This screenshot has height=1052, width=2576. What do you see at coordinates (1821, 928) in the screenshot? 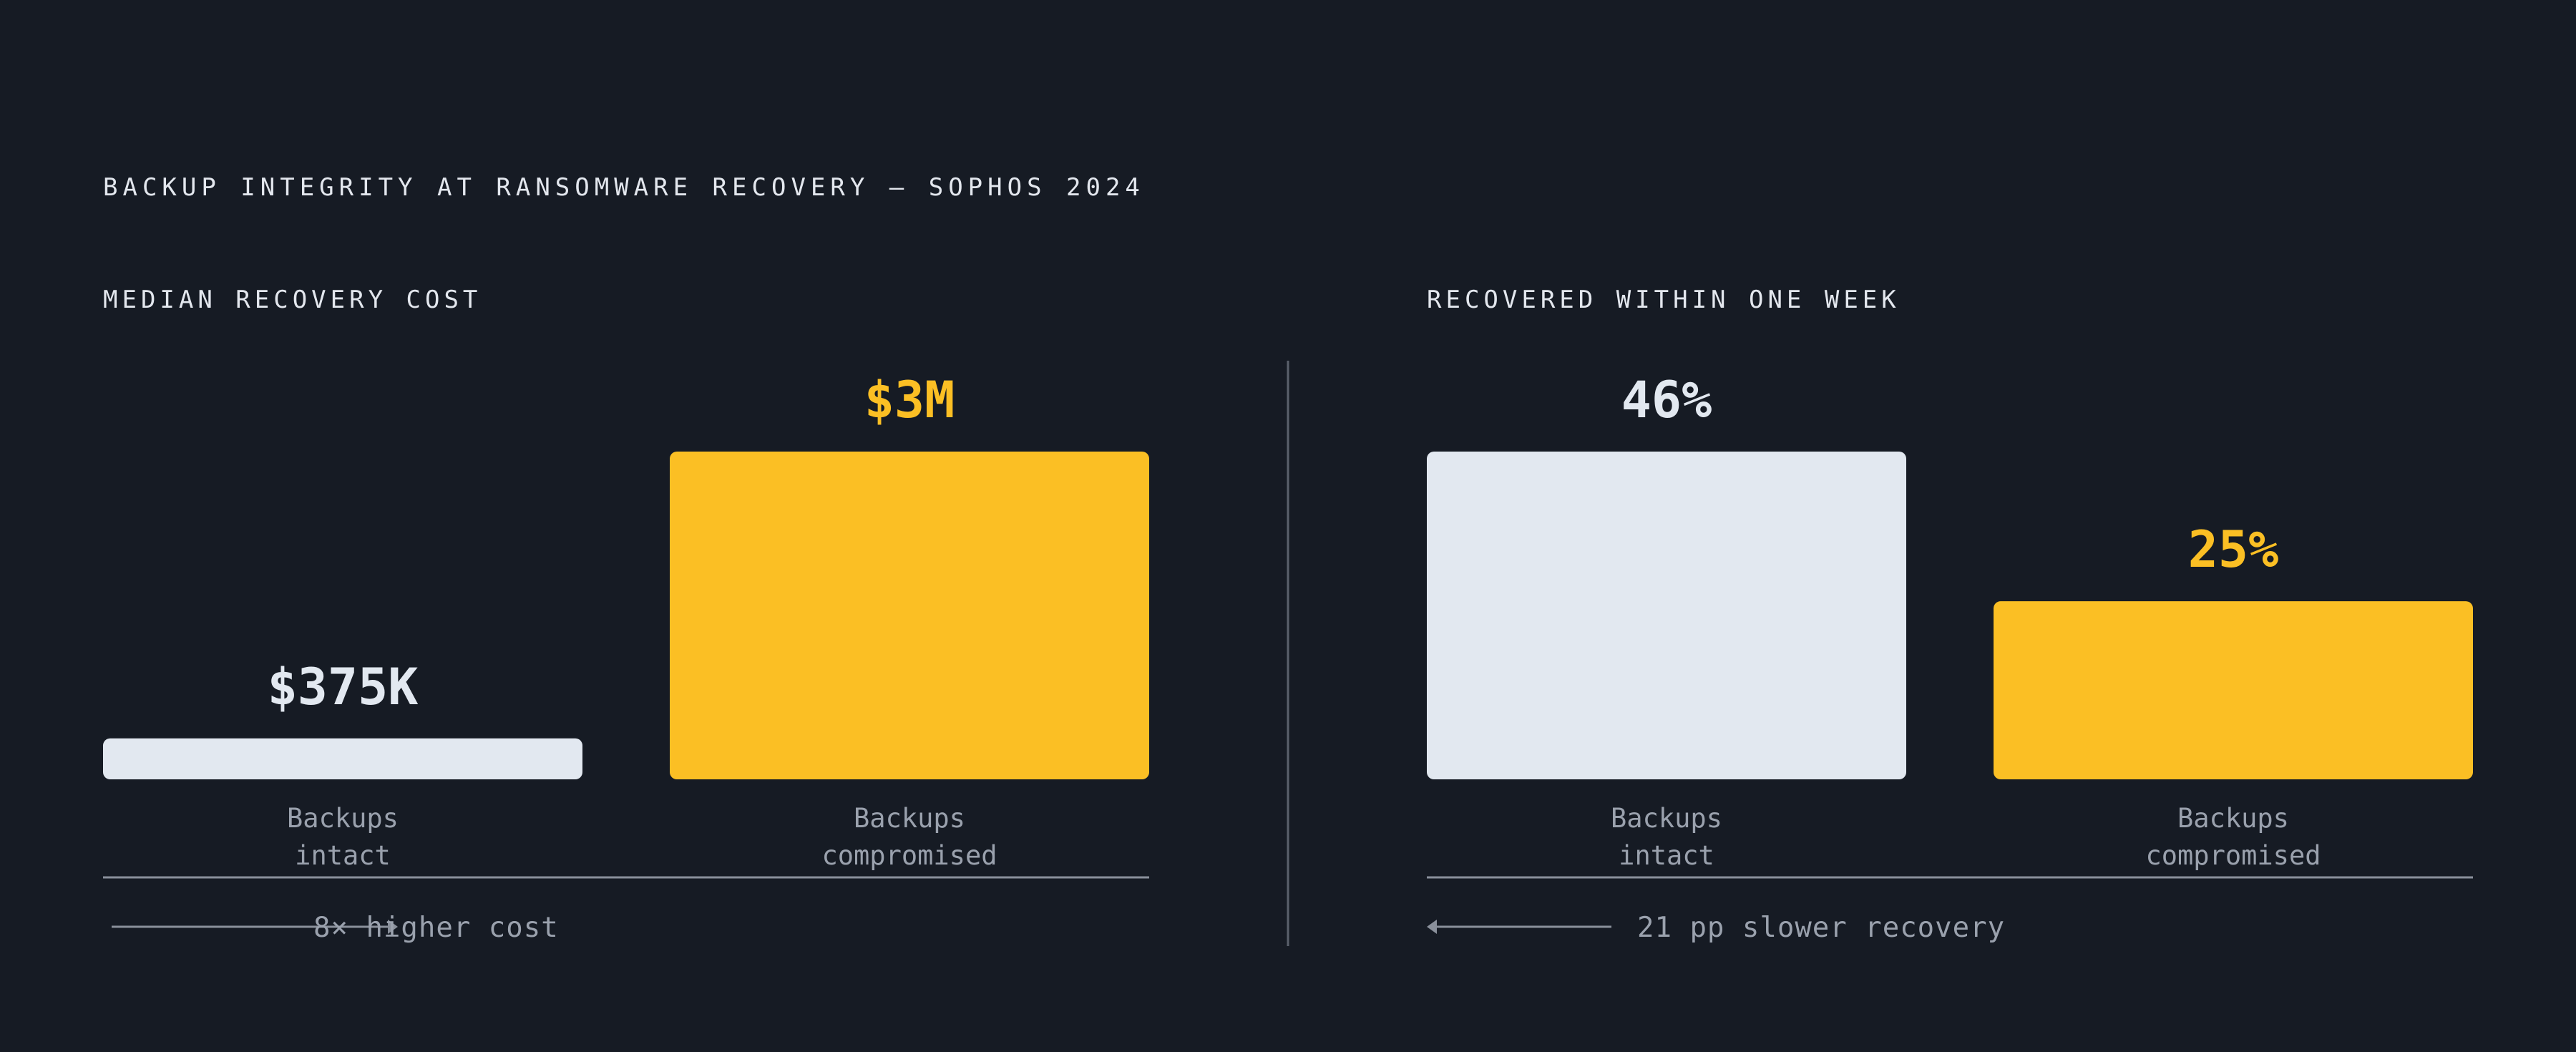
I see `annotation: 21 pp slower recovery` at bounding box center [1821, 928].